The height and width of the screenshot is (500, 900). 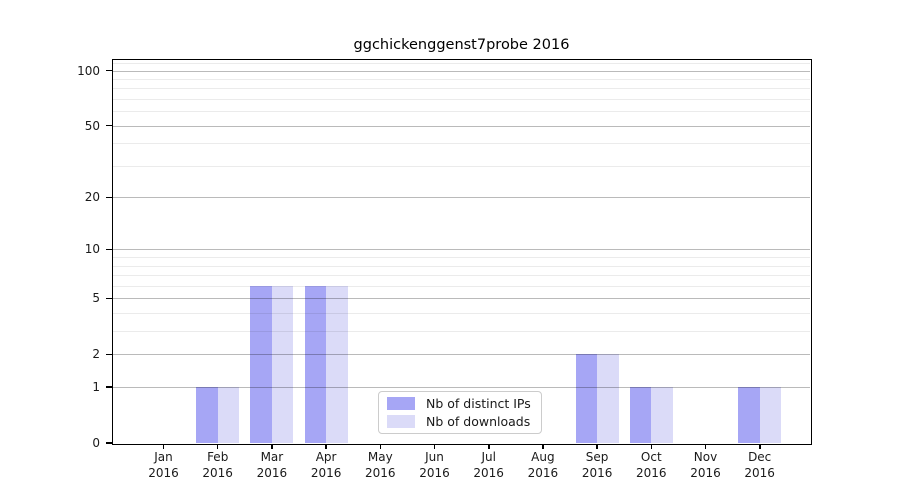 I want to click on legend-item-distinct-ips: Nb of distinct IPs, so click(x=460, y=403).